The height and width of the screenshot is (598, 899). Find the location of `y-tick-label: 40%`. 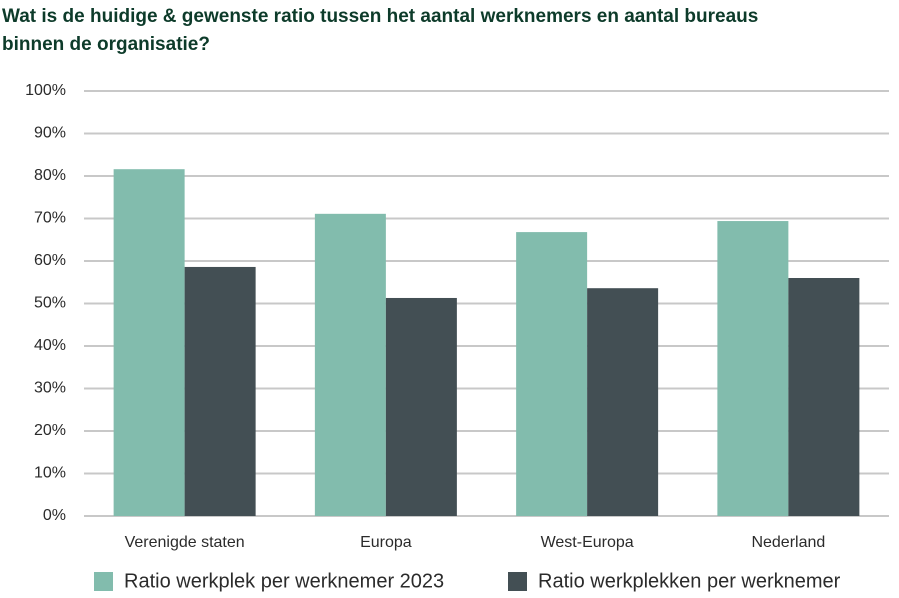

y-tick-label: 40% is located at coordinates (50, 345).